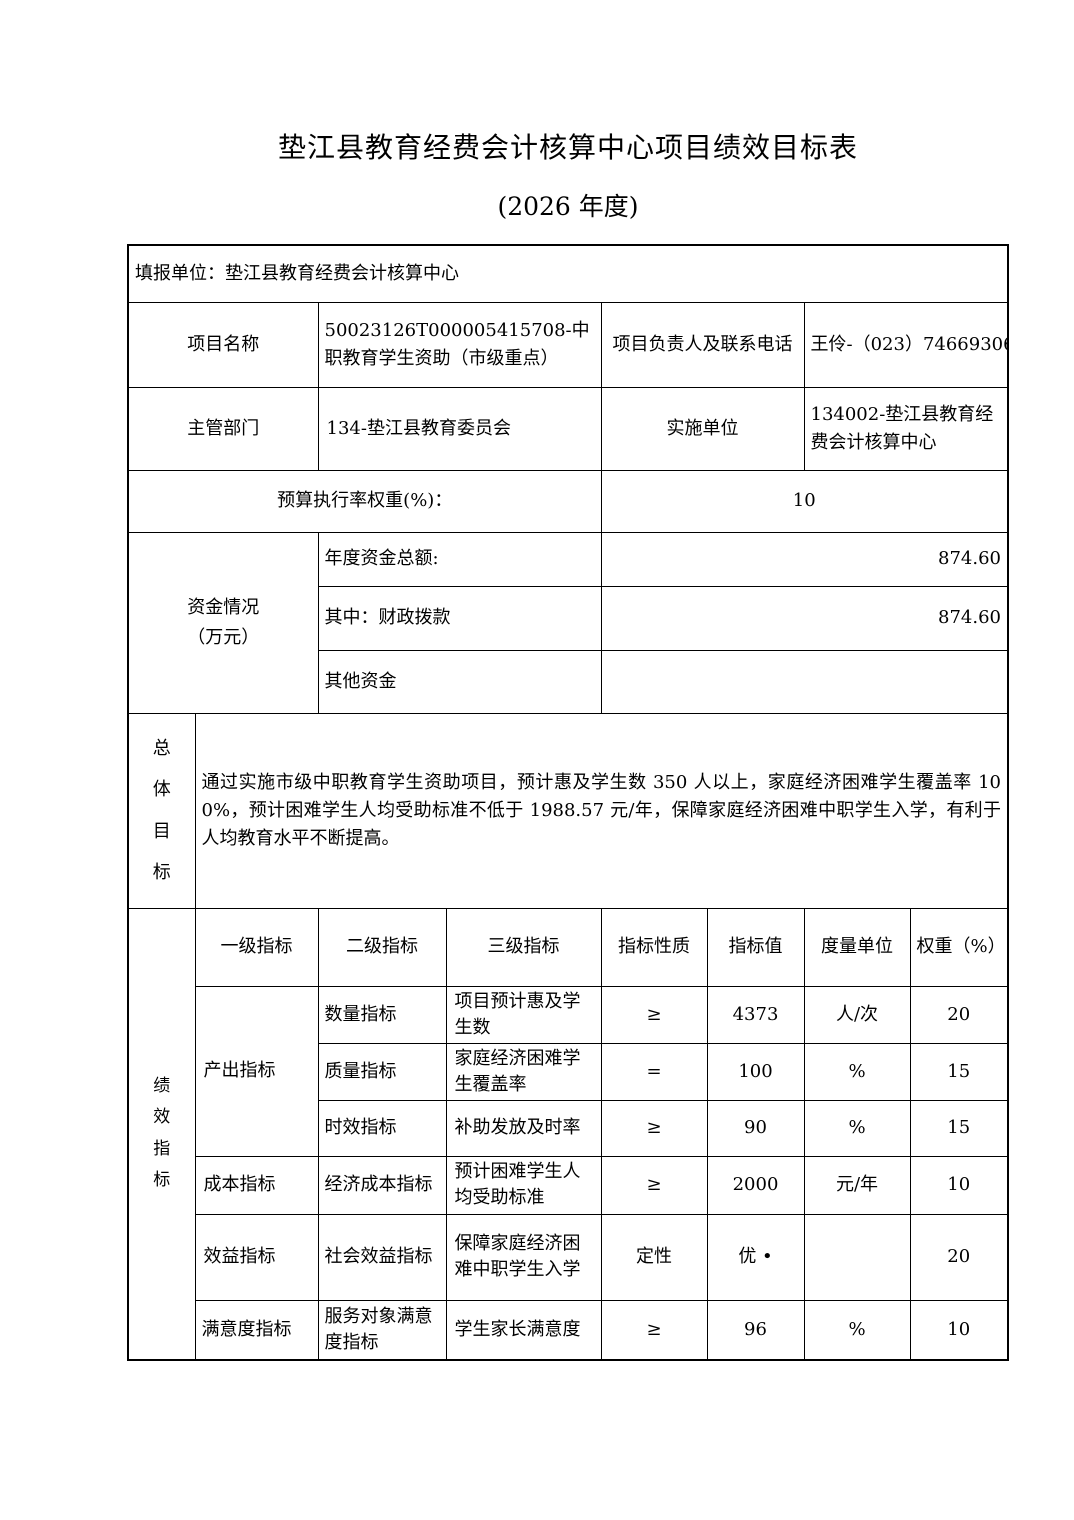 The image size is (1074, 1520). Describe the element at coordinates (223, 428) in the screenshot. I see `dept-label: 主管部门` at that location.